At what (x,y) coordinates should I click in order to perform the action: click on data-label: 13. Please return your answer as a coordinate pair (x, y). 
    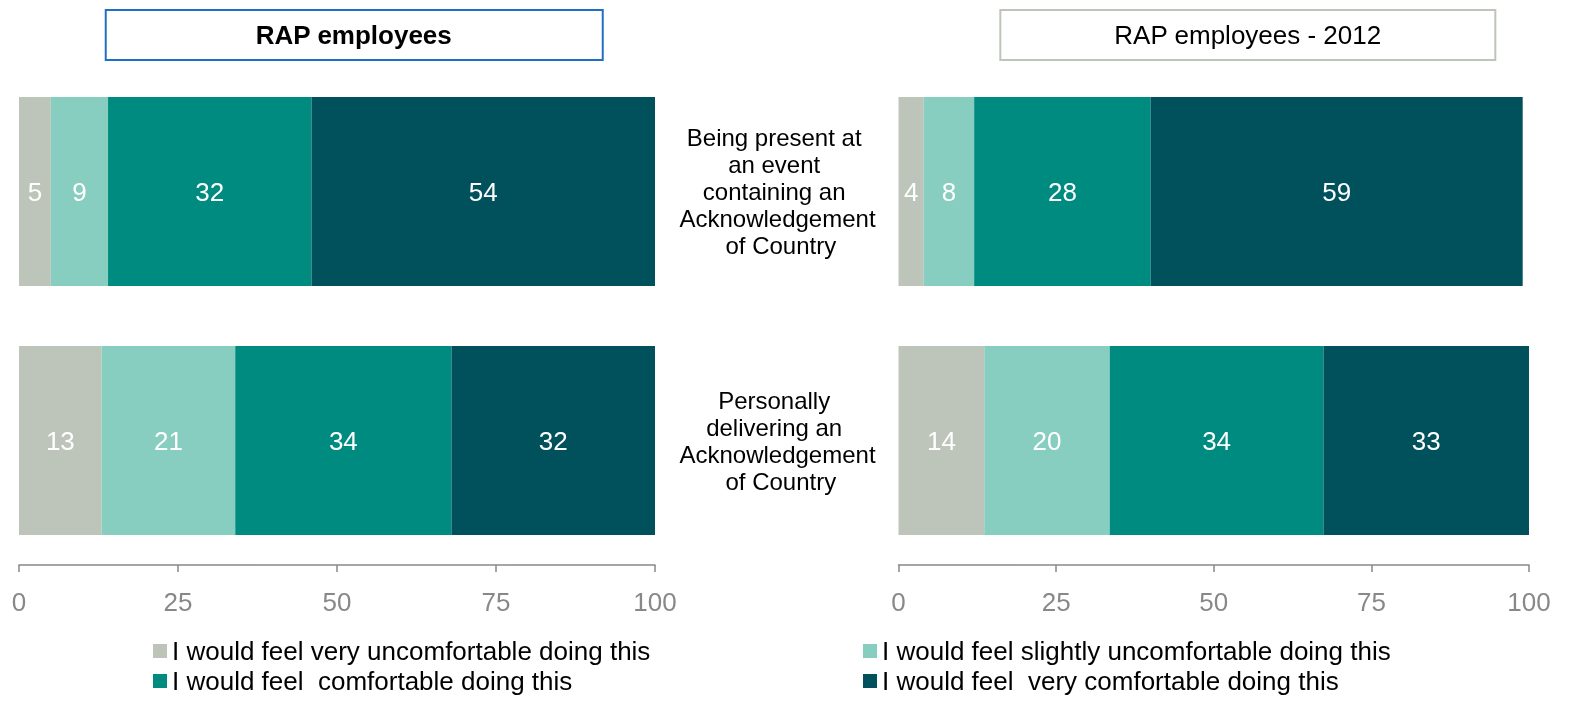
    Looking at the image, I should click on (60, 440).